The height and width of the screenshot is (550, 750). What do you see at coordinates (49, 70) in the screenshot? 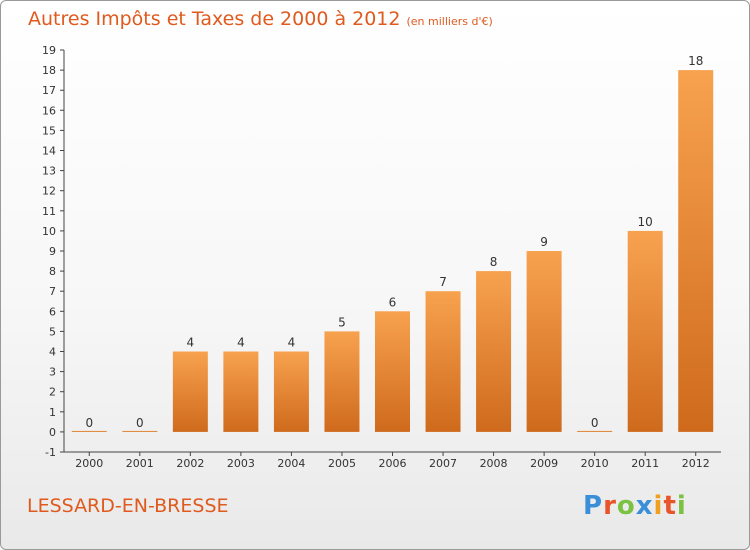
I see `y-tick-label: 18` at bounding box center [49, 70].